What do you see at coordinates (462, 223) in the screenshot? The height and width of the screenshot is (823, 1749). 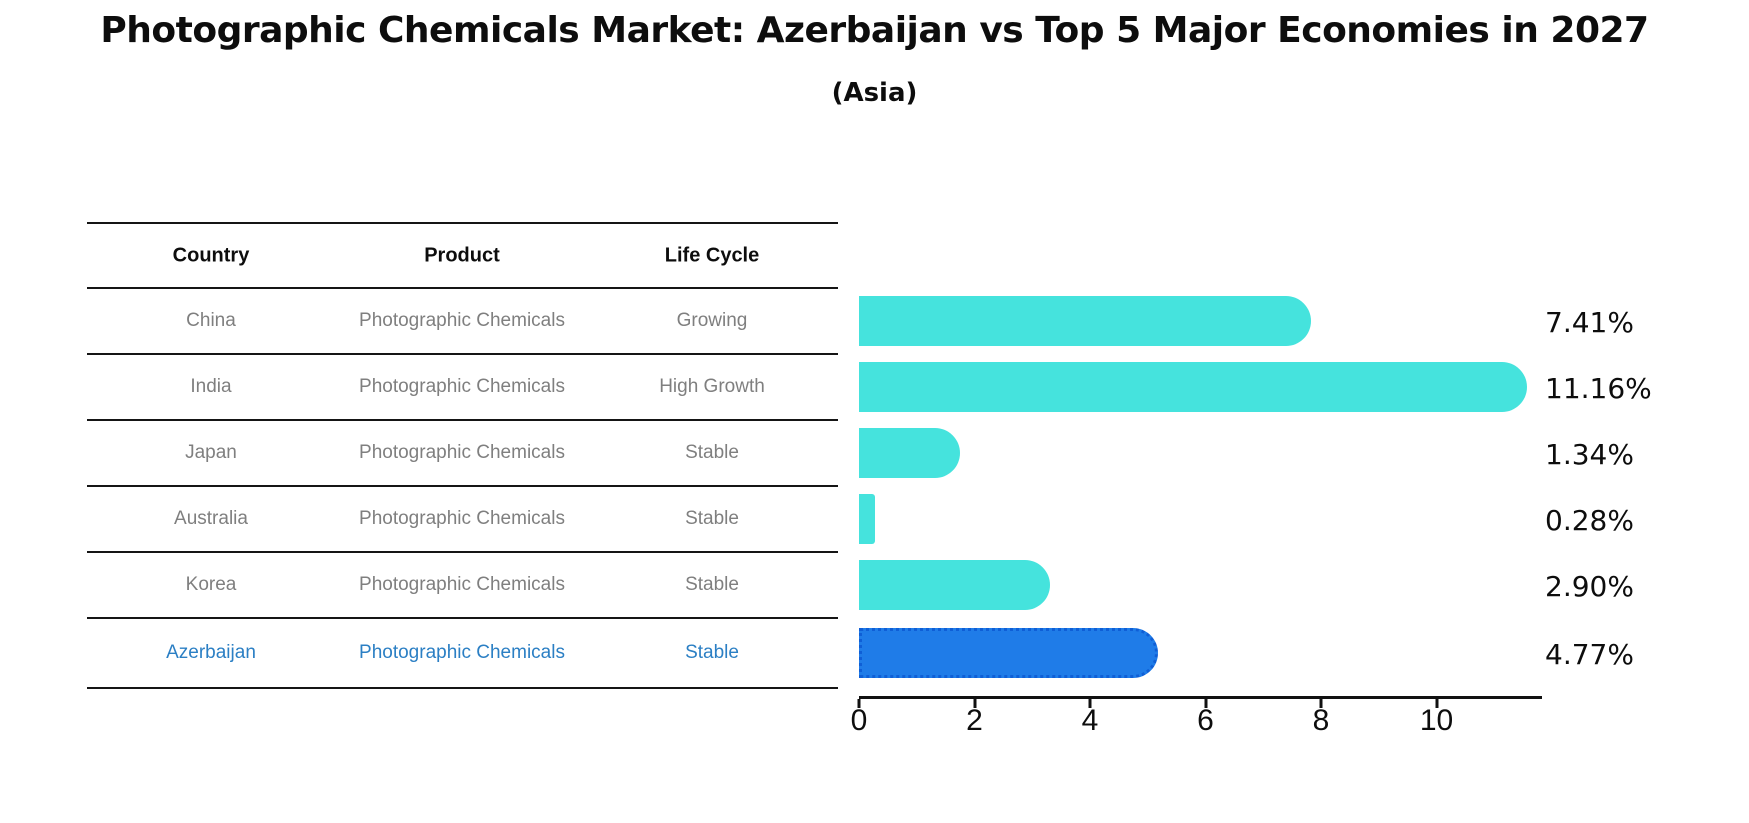 I see `table-top-rule` at bounding box center [462, 223].